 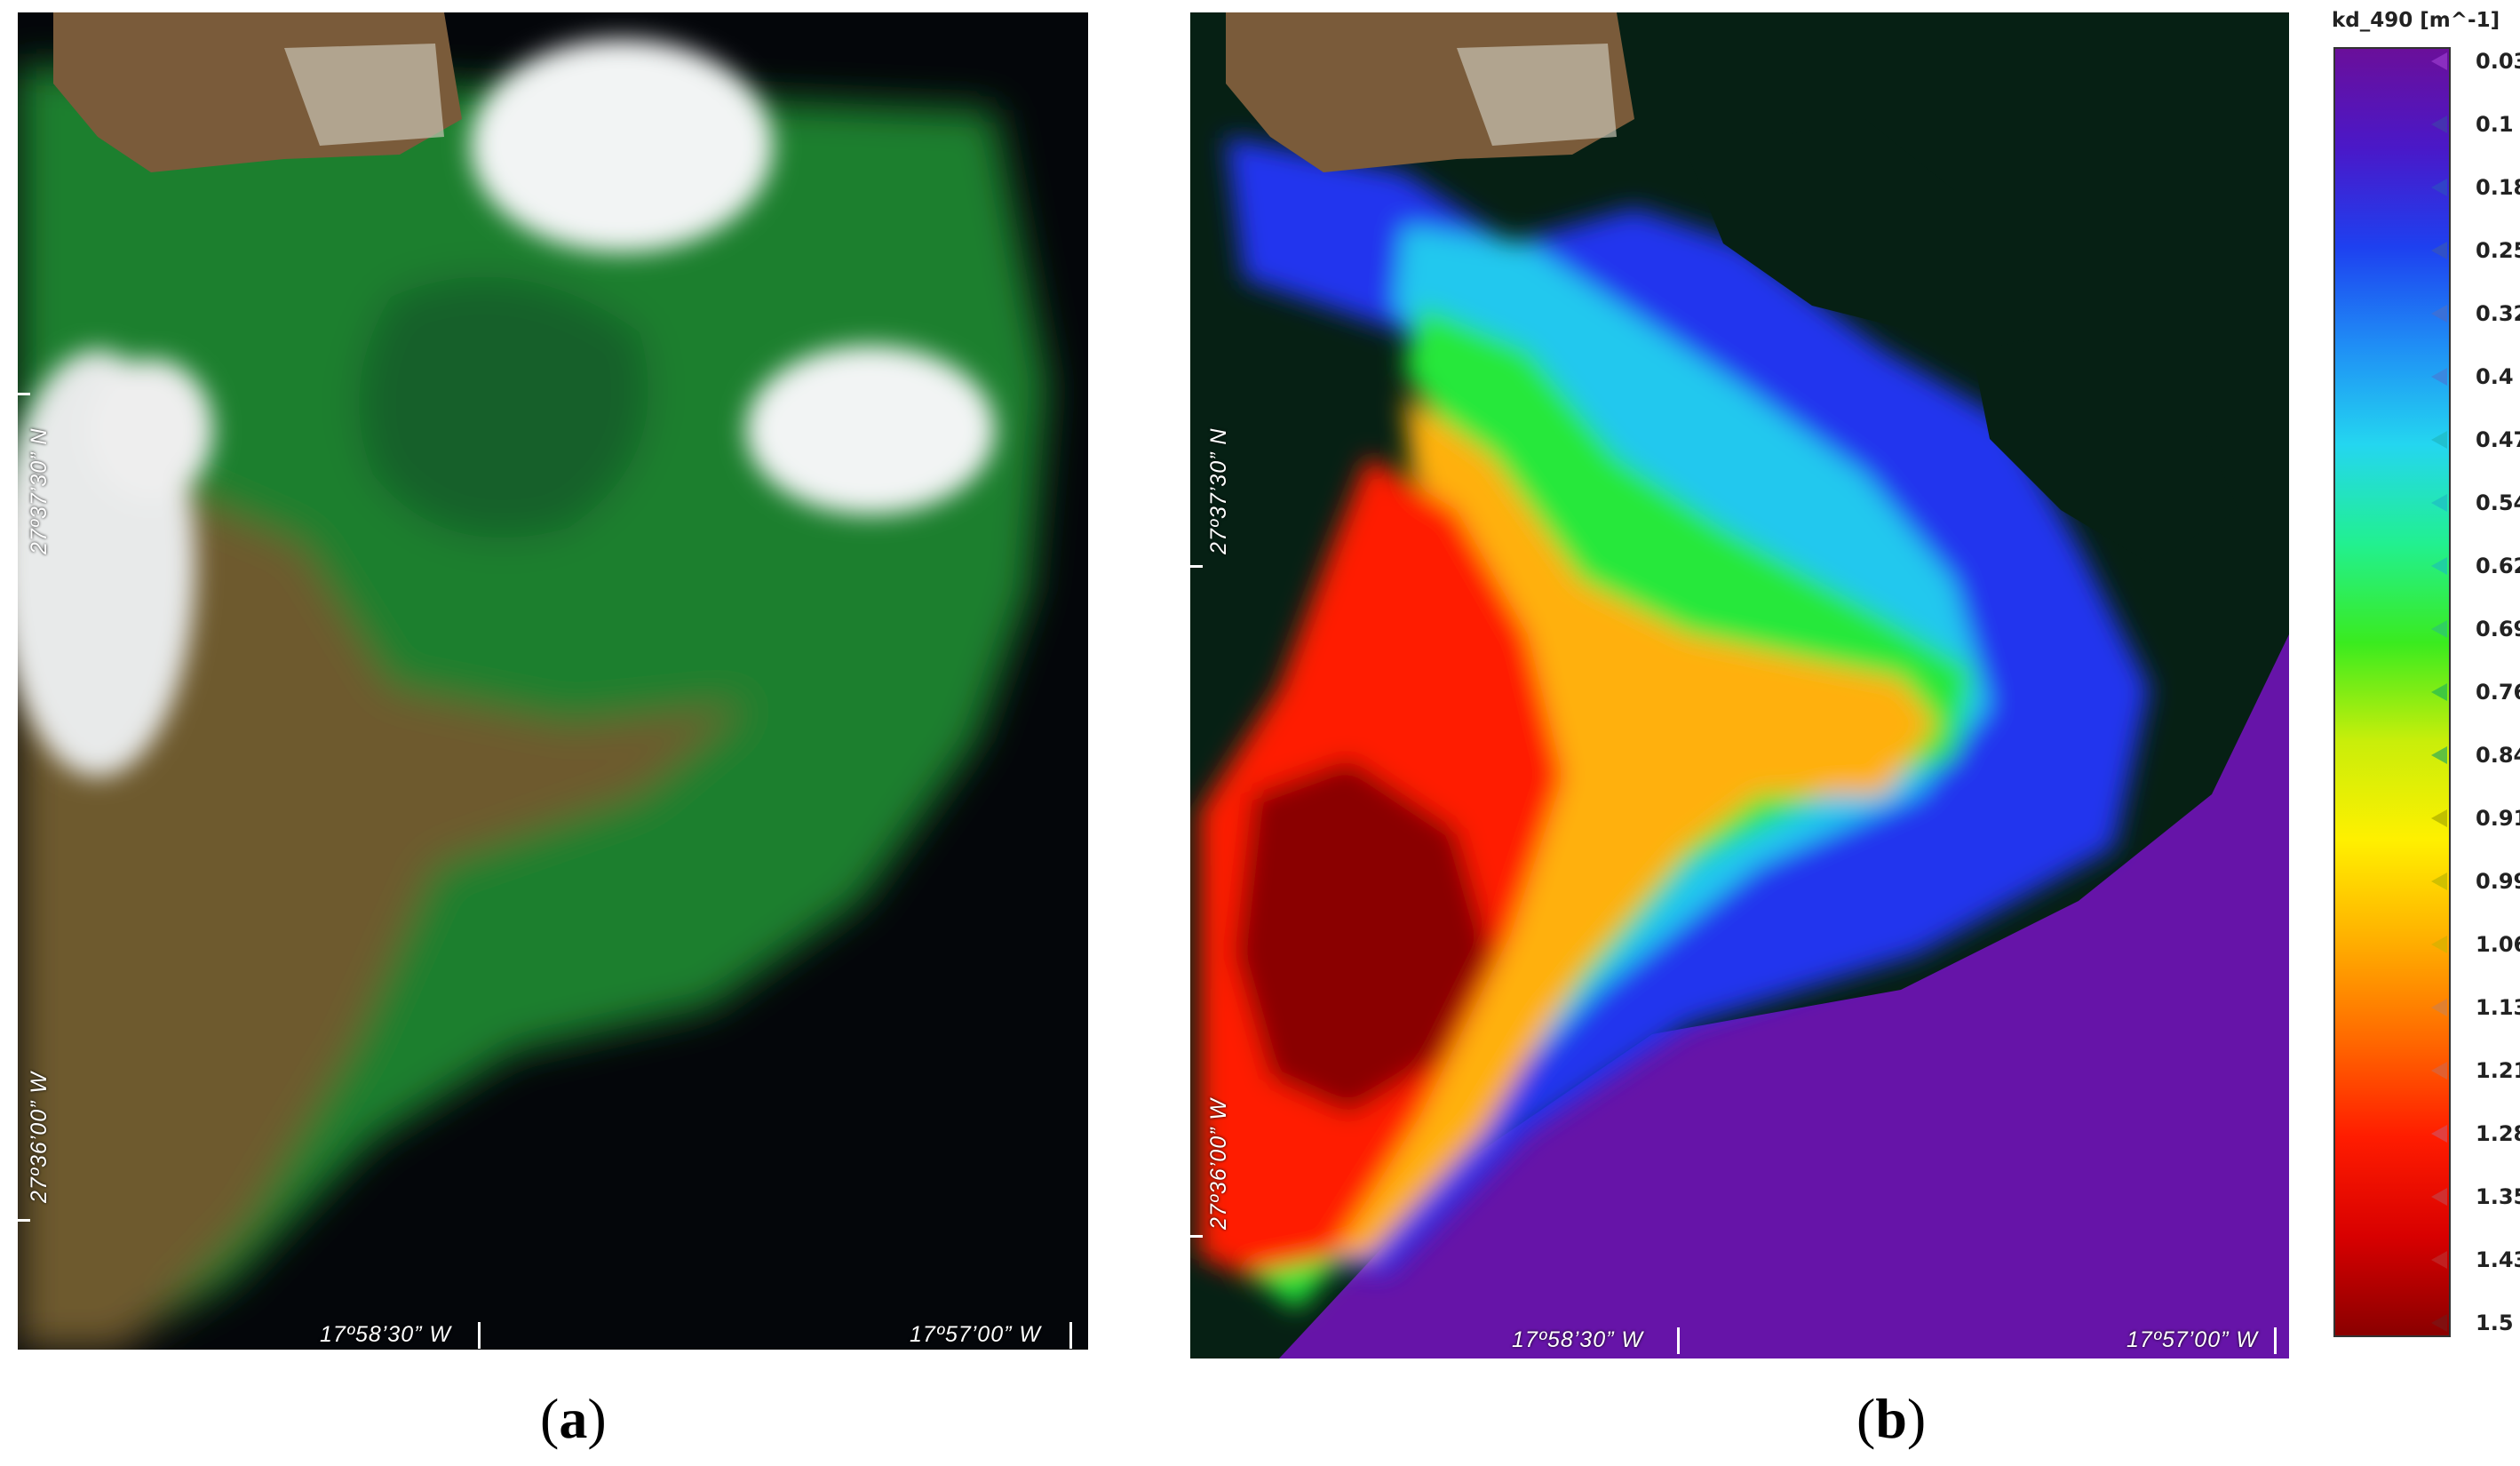 I want to click on panel-label-a: (a), so click(x=573, y=1418).